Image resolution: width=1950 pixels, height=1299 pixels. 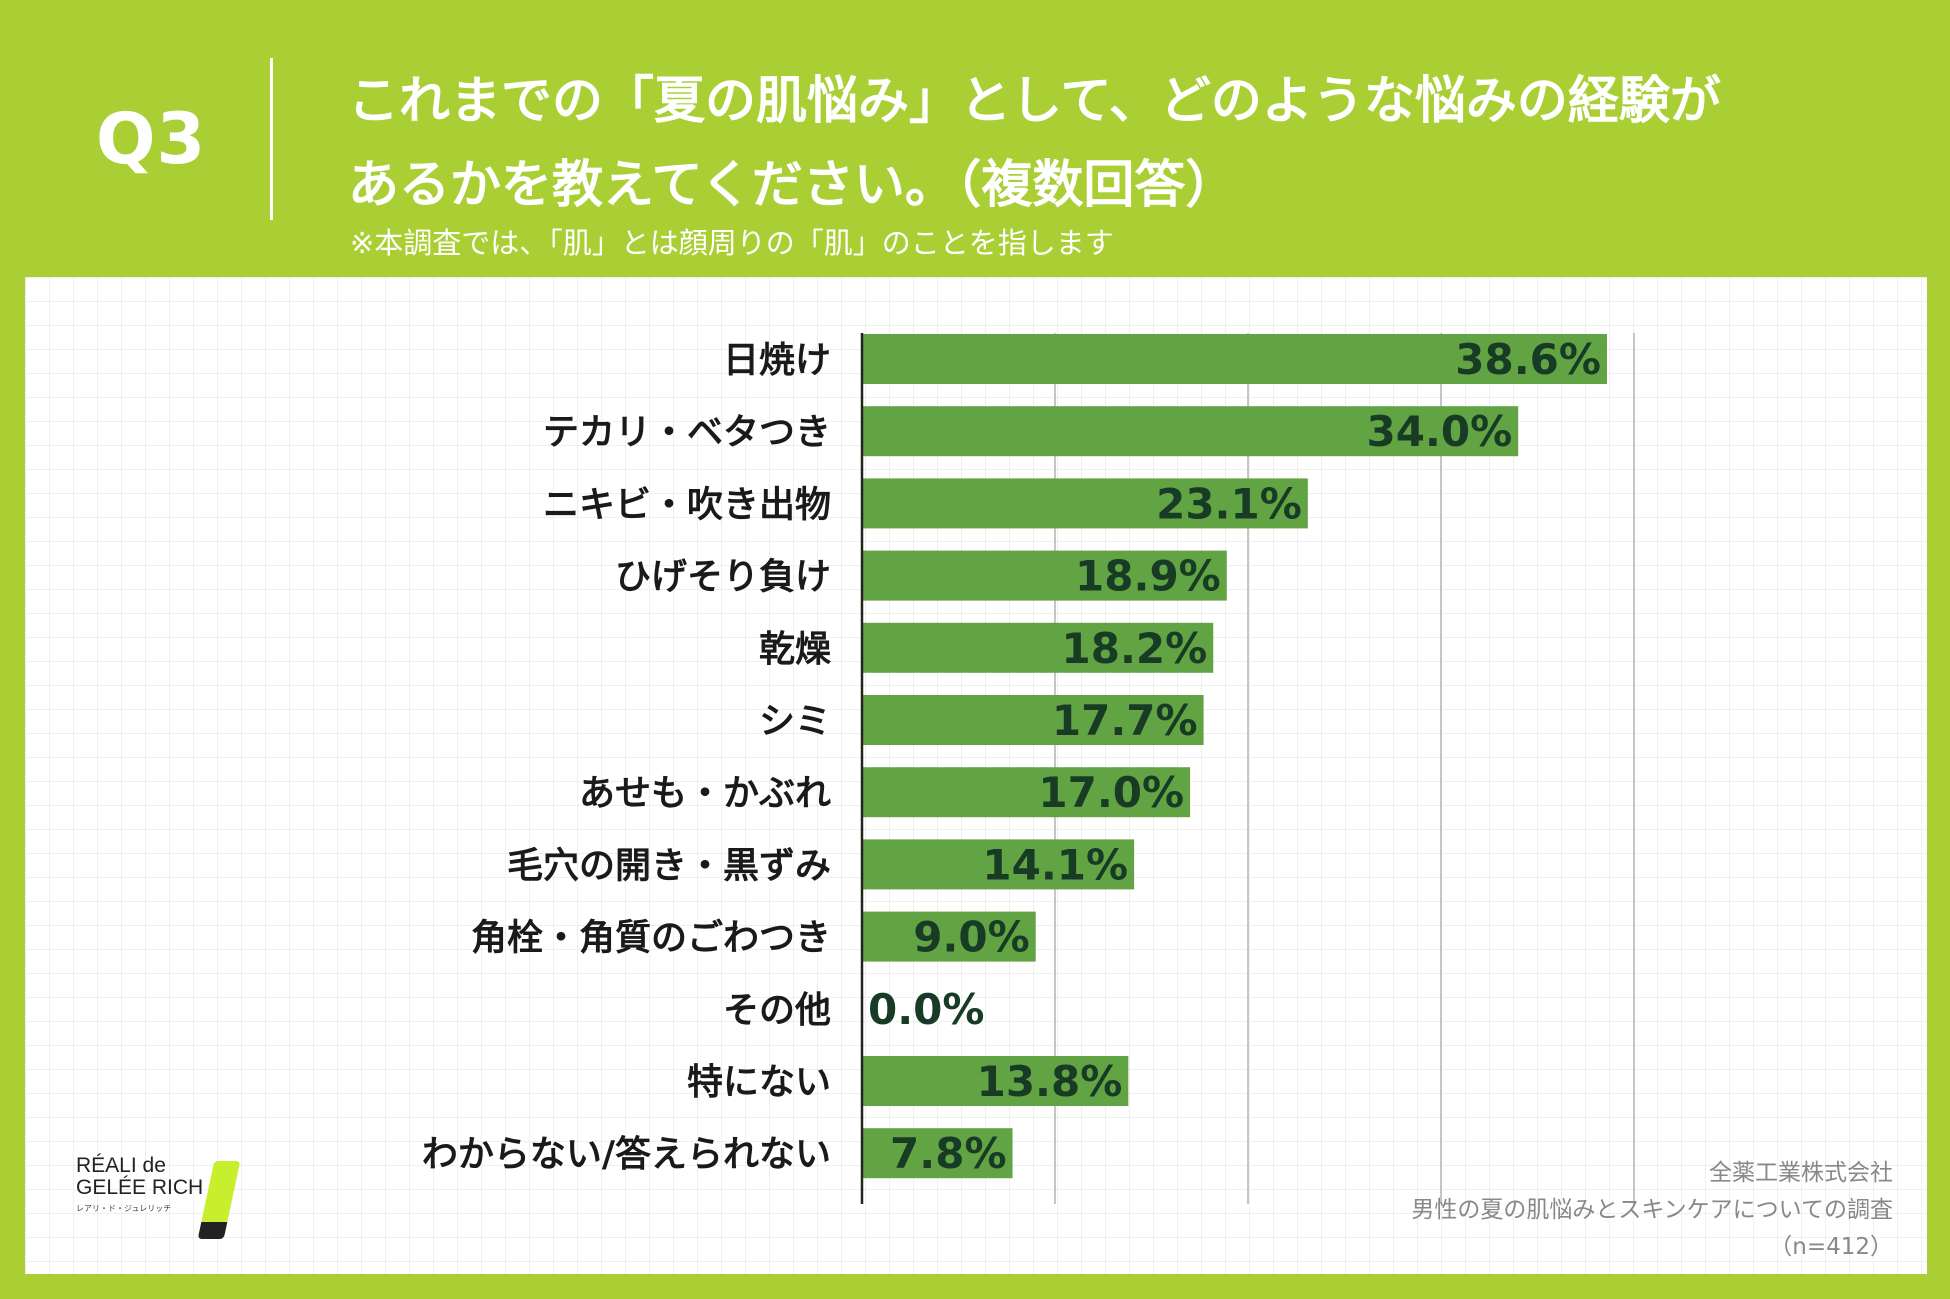 What do you see at coordinates (151, 139) in the screenshot?
I see `question-number: Q3` at bounding box center [151, 139].